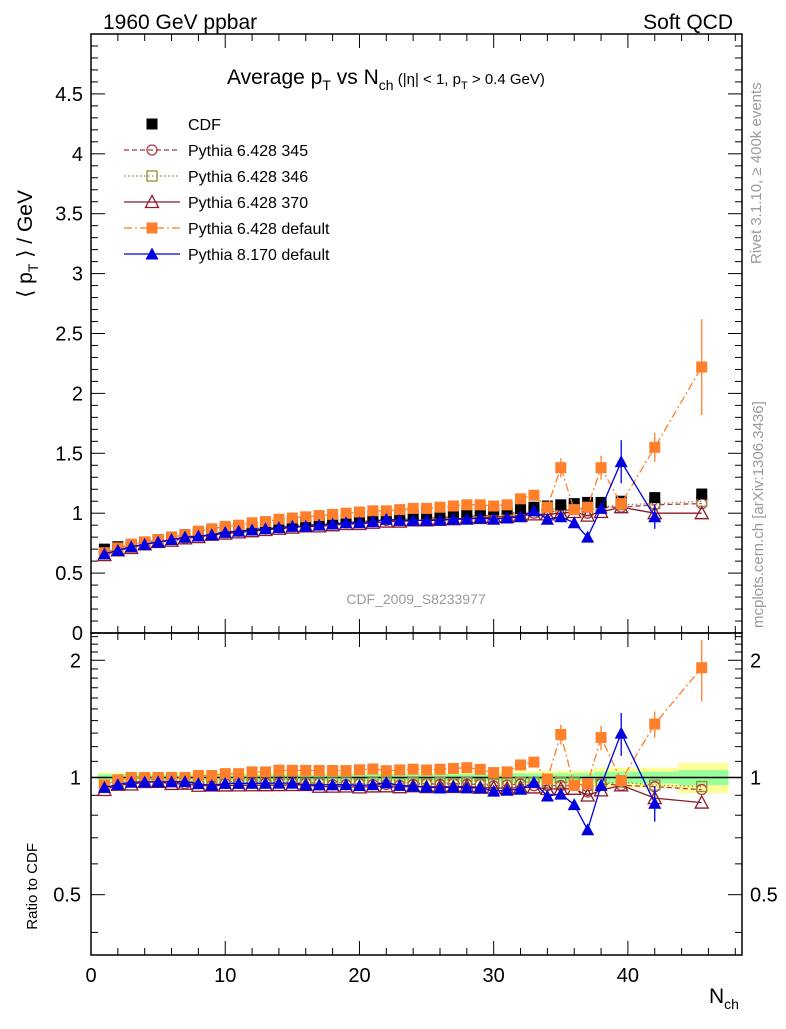  Describe the element at coordinates (77, 634) in the screenshot. I see `y-tick-label: 0` at that location.